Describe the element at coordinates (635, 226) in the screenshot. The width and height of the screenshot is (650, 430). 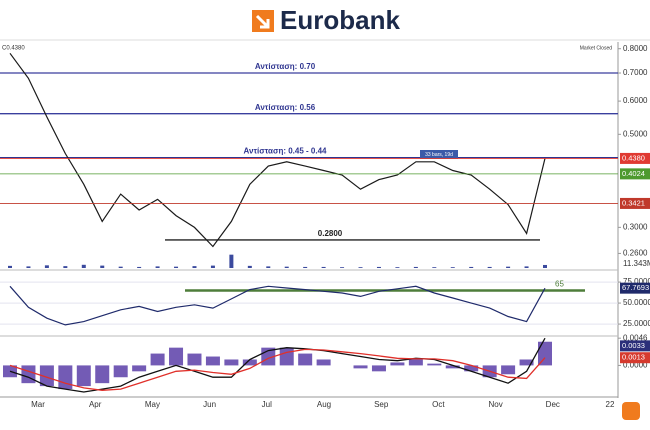
I see `y-tick-label: 0.3000` at that location.